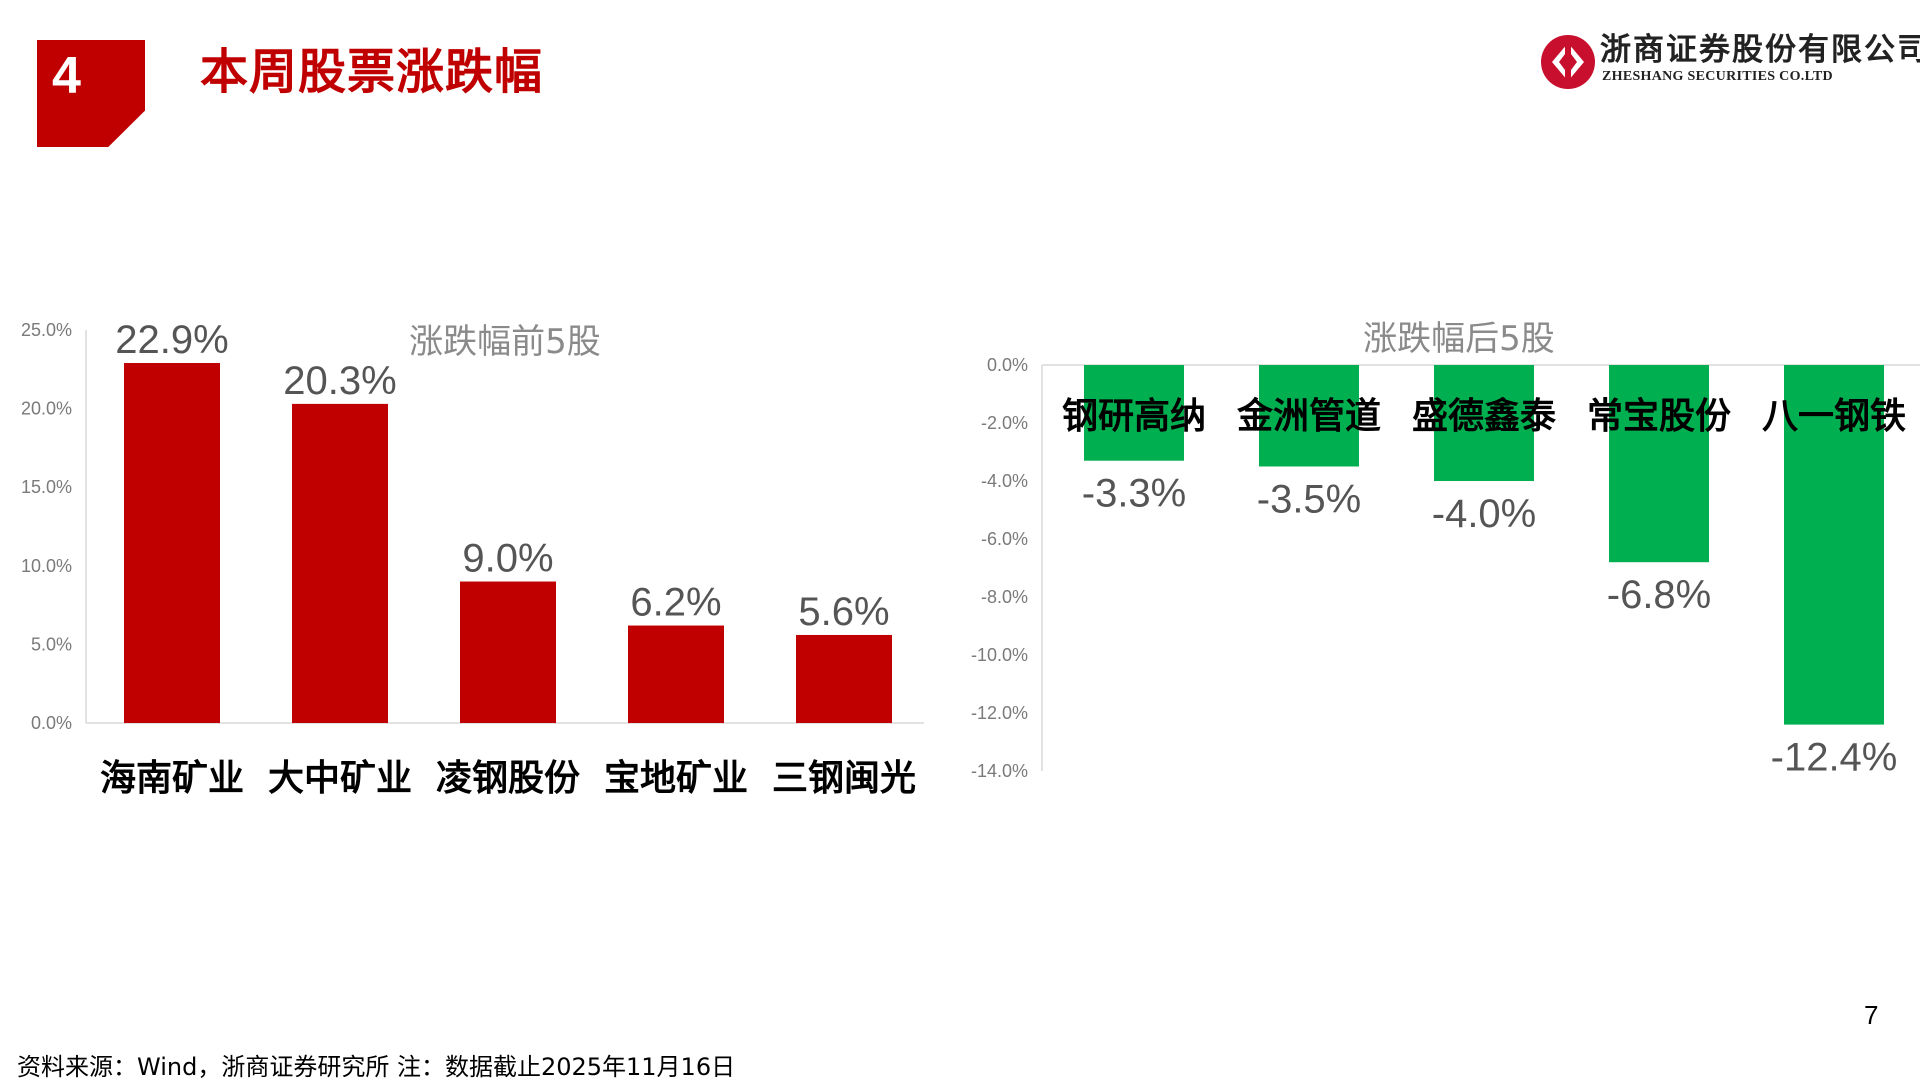 This screenshot has width=1920, height=1082. Describe the element at coordinates (172, 778) in the screenshot. I see `top5-category-label: 海南矿业` at that location.